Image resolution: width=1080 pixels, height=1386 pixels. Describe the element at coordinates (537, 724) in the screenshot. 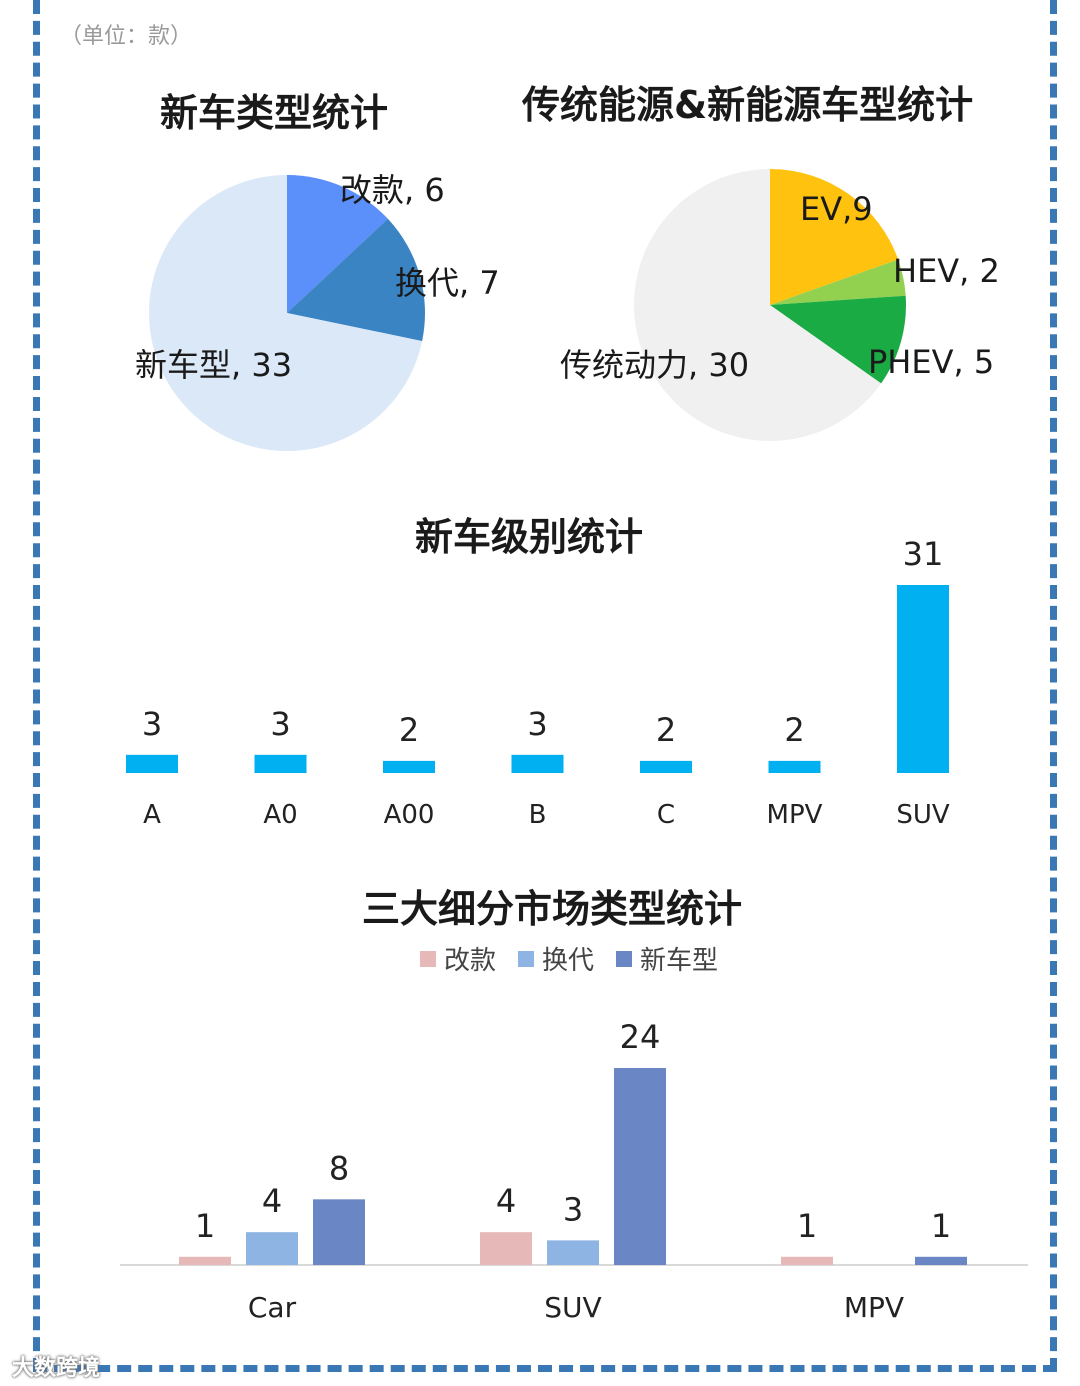

I see `bar1-value-B: 3` at that location.